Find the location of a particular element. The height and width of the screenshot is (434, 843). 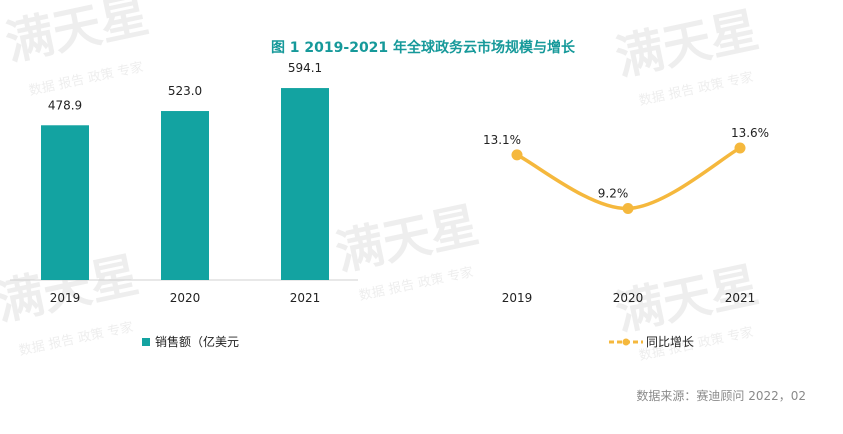

growth-value-label: 13.1% is located at coordinates (502, 140).